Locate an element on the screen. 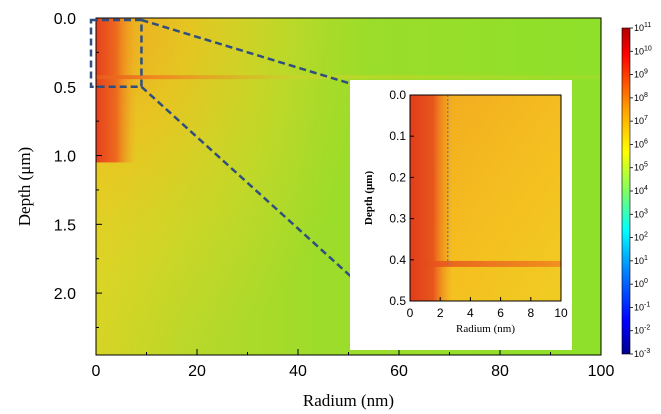 The height and width of the screenshot is (414, 661). colorbar-tick-exponent: 1 is located at coordinates (646, 258).